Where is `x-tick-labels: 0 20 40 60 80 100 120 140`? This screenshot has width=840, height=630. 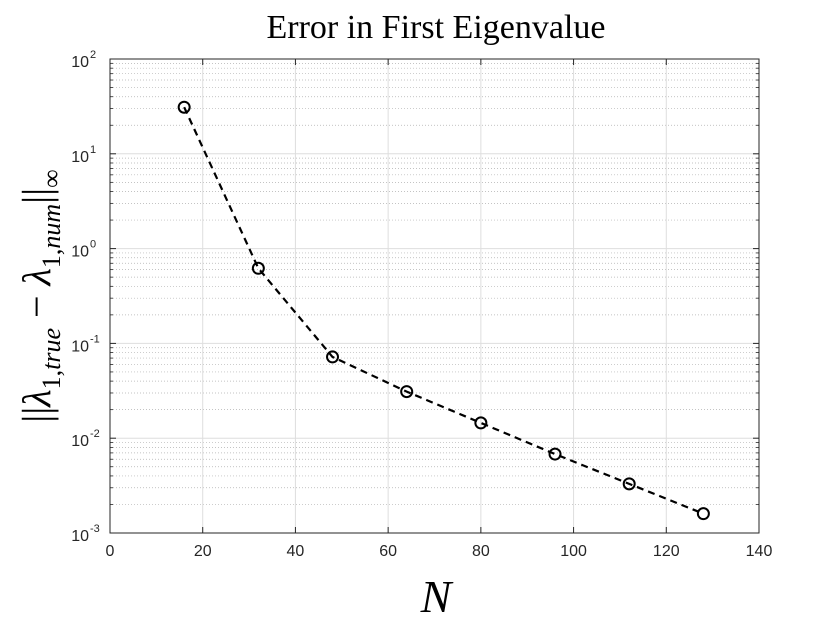 x-tick-labels: 0 20 40 60 80 100 120 140 is located at coordinates (439, 551).